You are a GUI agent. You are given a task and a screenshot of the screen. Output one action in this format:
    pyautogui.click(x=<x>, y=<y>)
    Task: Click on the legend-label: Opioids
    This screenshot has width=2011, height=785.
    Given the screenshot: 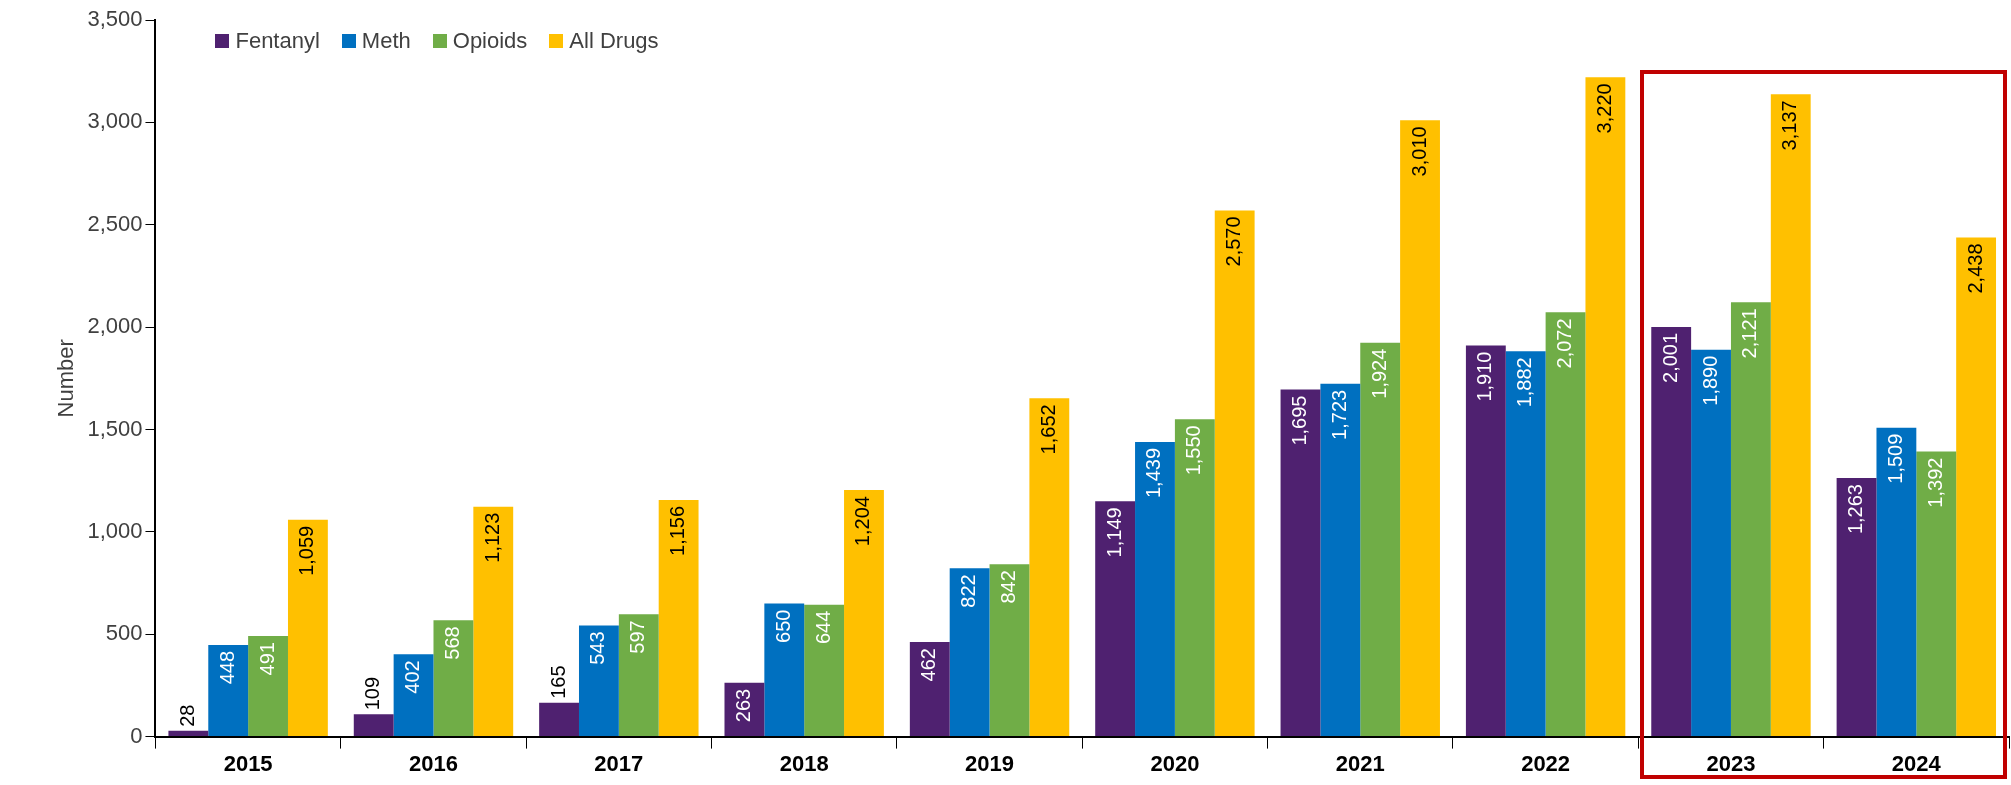 What is the action you would take?
    pyautogui.click(x=490, y=41)
    